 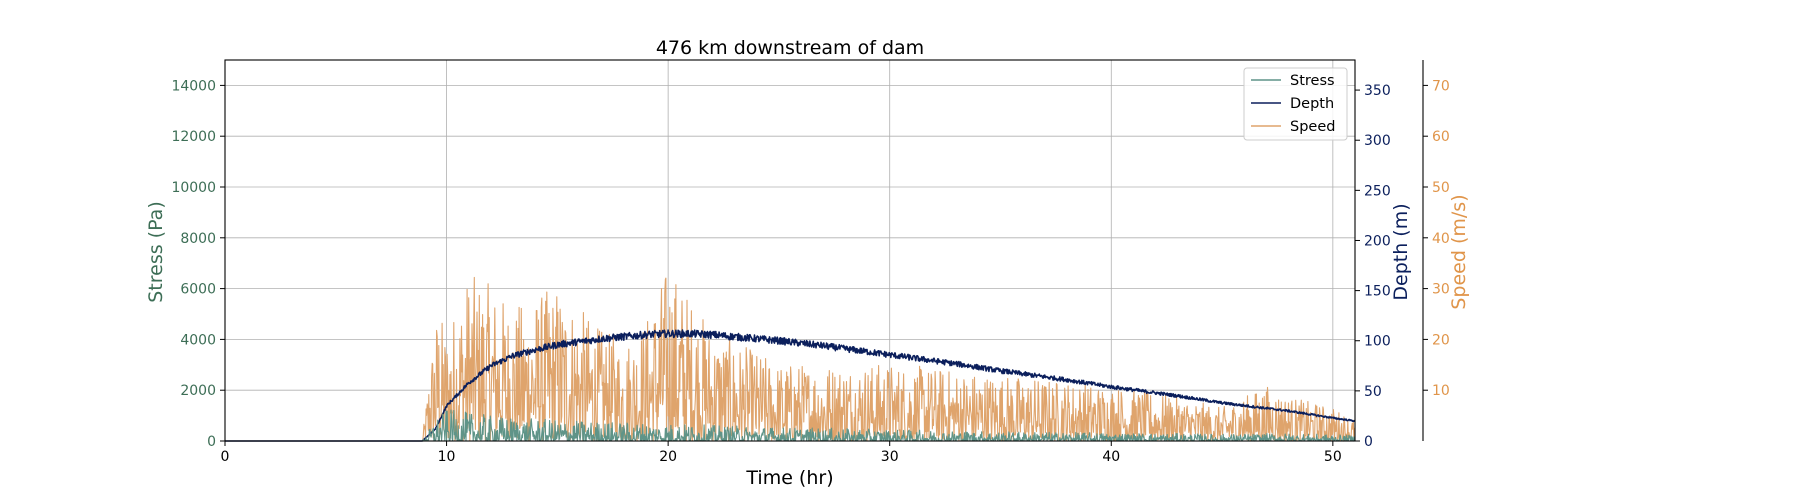 What do you see at coordinates (193, 137) in the screenshot?
I see `stress-tick-label: 12000` at bounding box center [193, 137].